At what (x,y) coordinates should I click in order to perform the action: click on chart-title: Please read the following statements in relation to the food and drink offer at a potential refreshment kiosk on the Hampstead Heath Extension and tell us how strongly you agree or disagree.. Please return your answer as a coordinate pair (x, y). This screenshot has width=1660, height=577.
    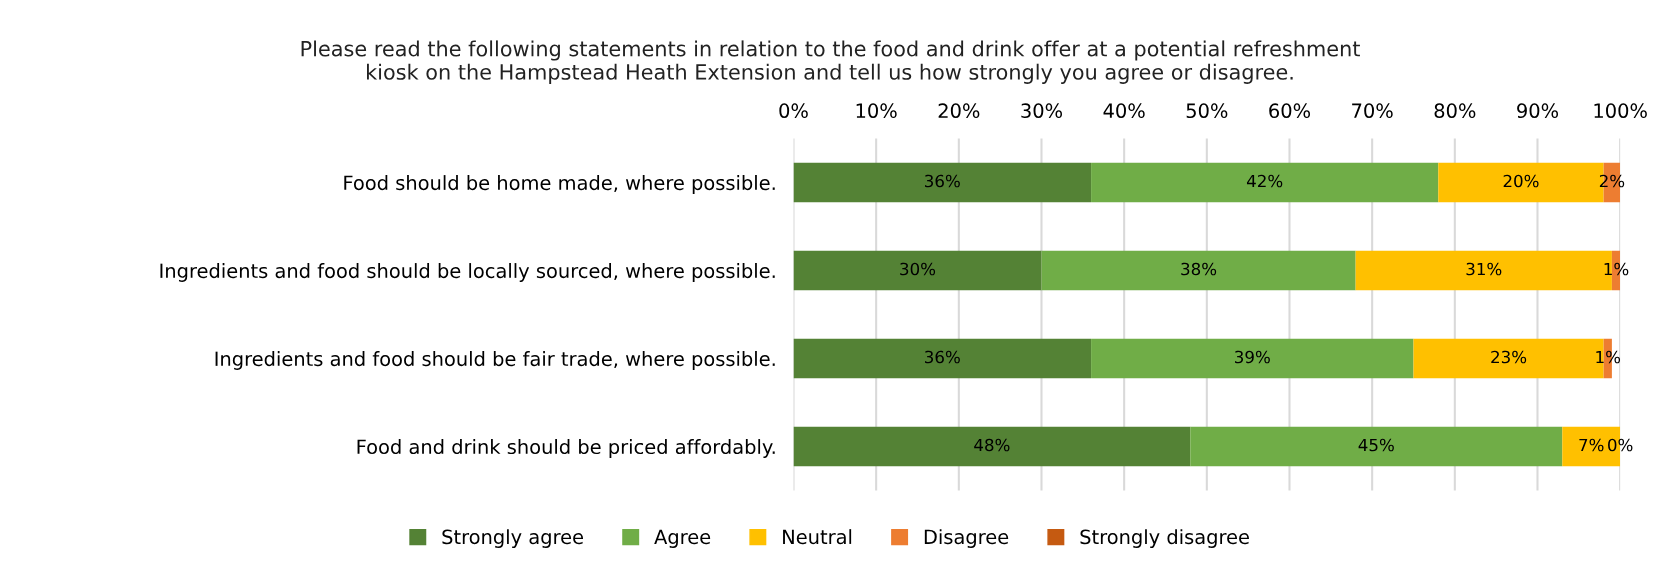
    Looking at the image, I should click on (830, 62).